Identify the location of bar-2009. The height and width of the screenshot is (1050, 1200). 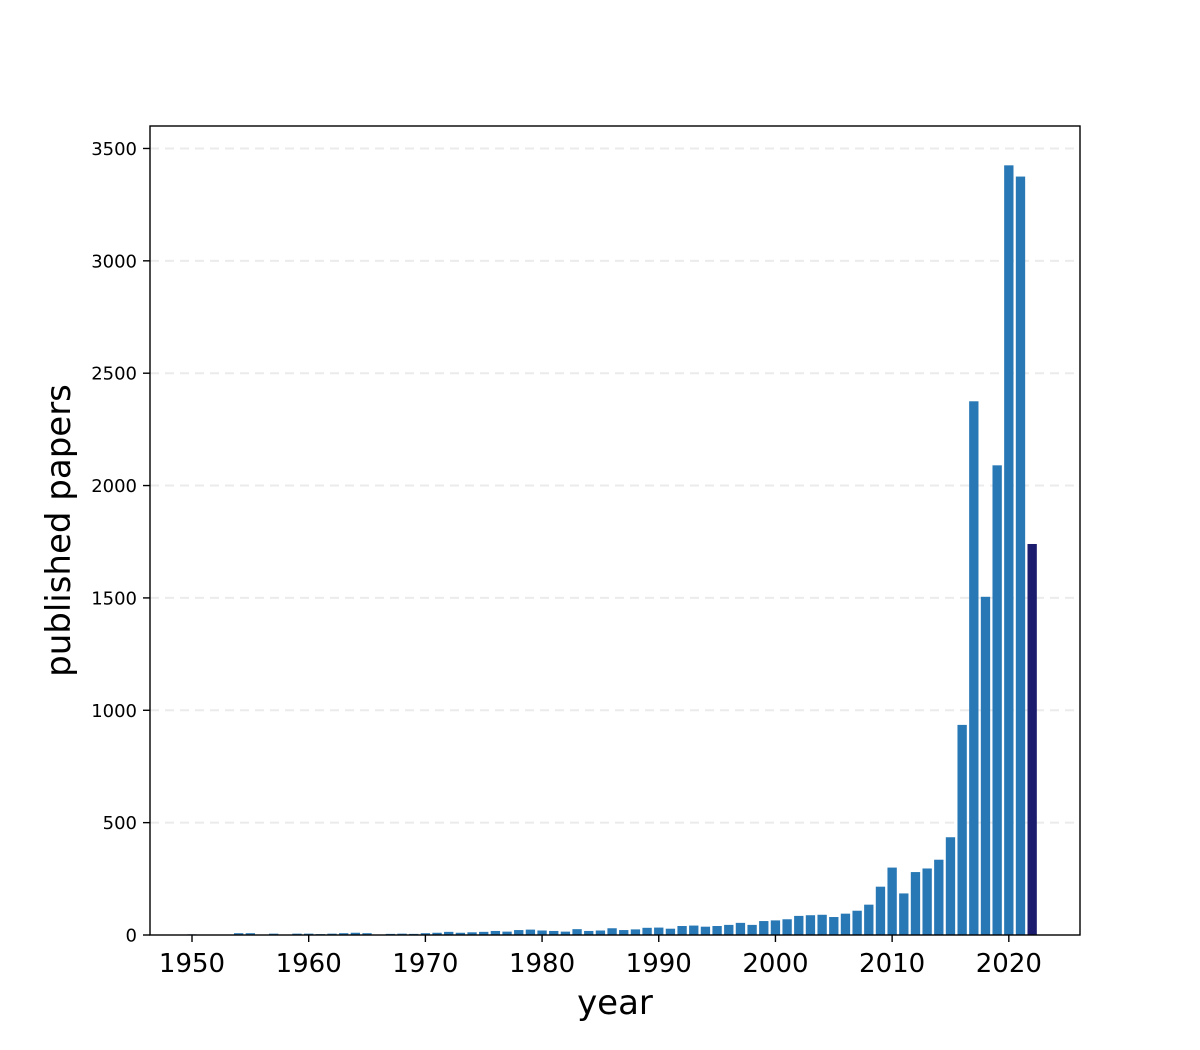
(880, 910).